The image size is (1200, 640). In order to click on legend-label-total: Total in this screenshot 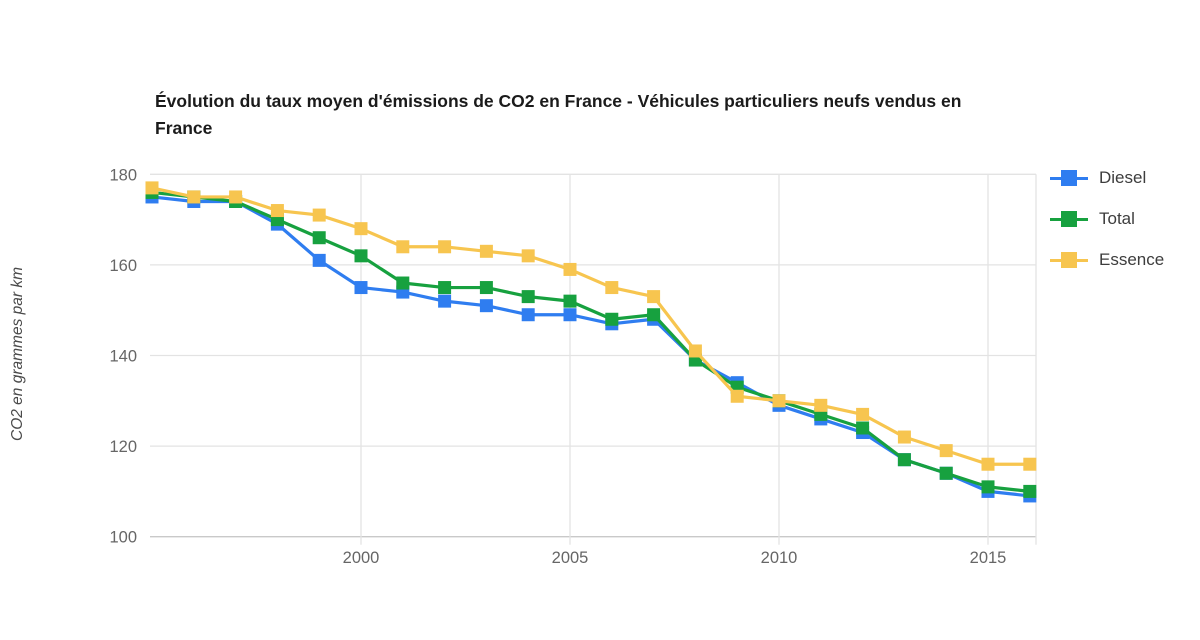, I will do `click(1117, 218)`.